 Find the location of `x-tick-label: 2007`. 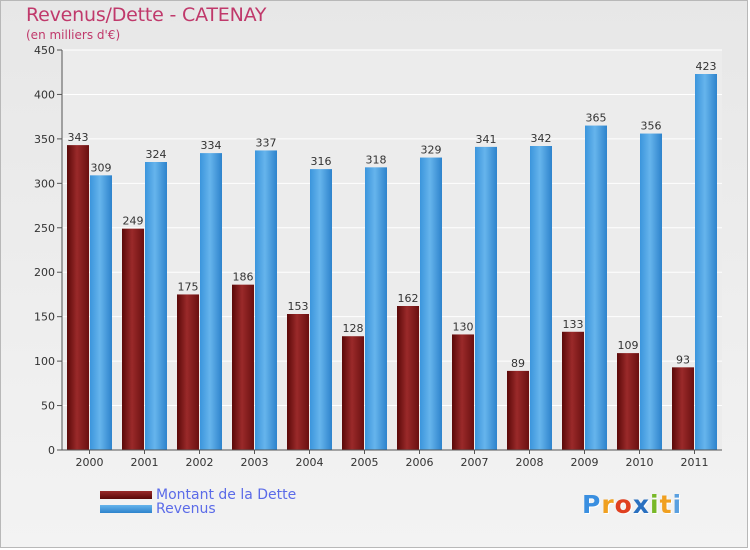

x-tick-label: 2007 is located at coordinates (475, 462).